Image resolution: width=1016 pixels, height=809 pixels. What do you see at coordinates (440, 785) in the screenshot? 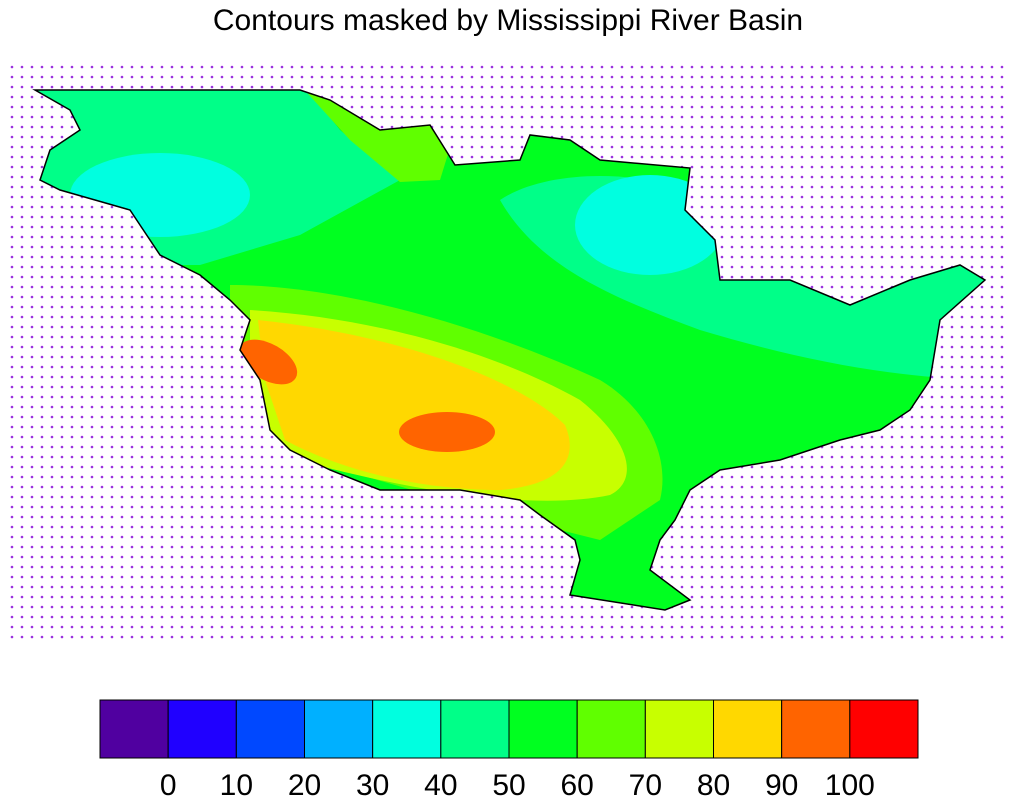
I see `colorbar-label: 40` at bounding box center [440, 785].